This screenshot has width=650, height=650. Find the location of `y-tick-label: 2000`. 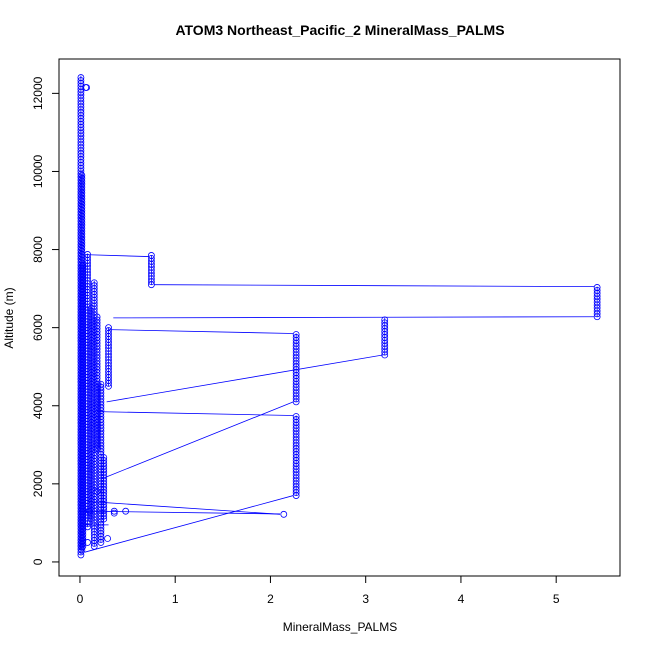

y-tick-label: 2000 is located at coordinates (38, 483).